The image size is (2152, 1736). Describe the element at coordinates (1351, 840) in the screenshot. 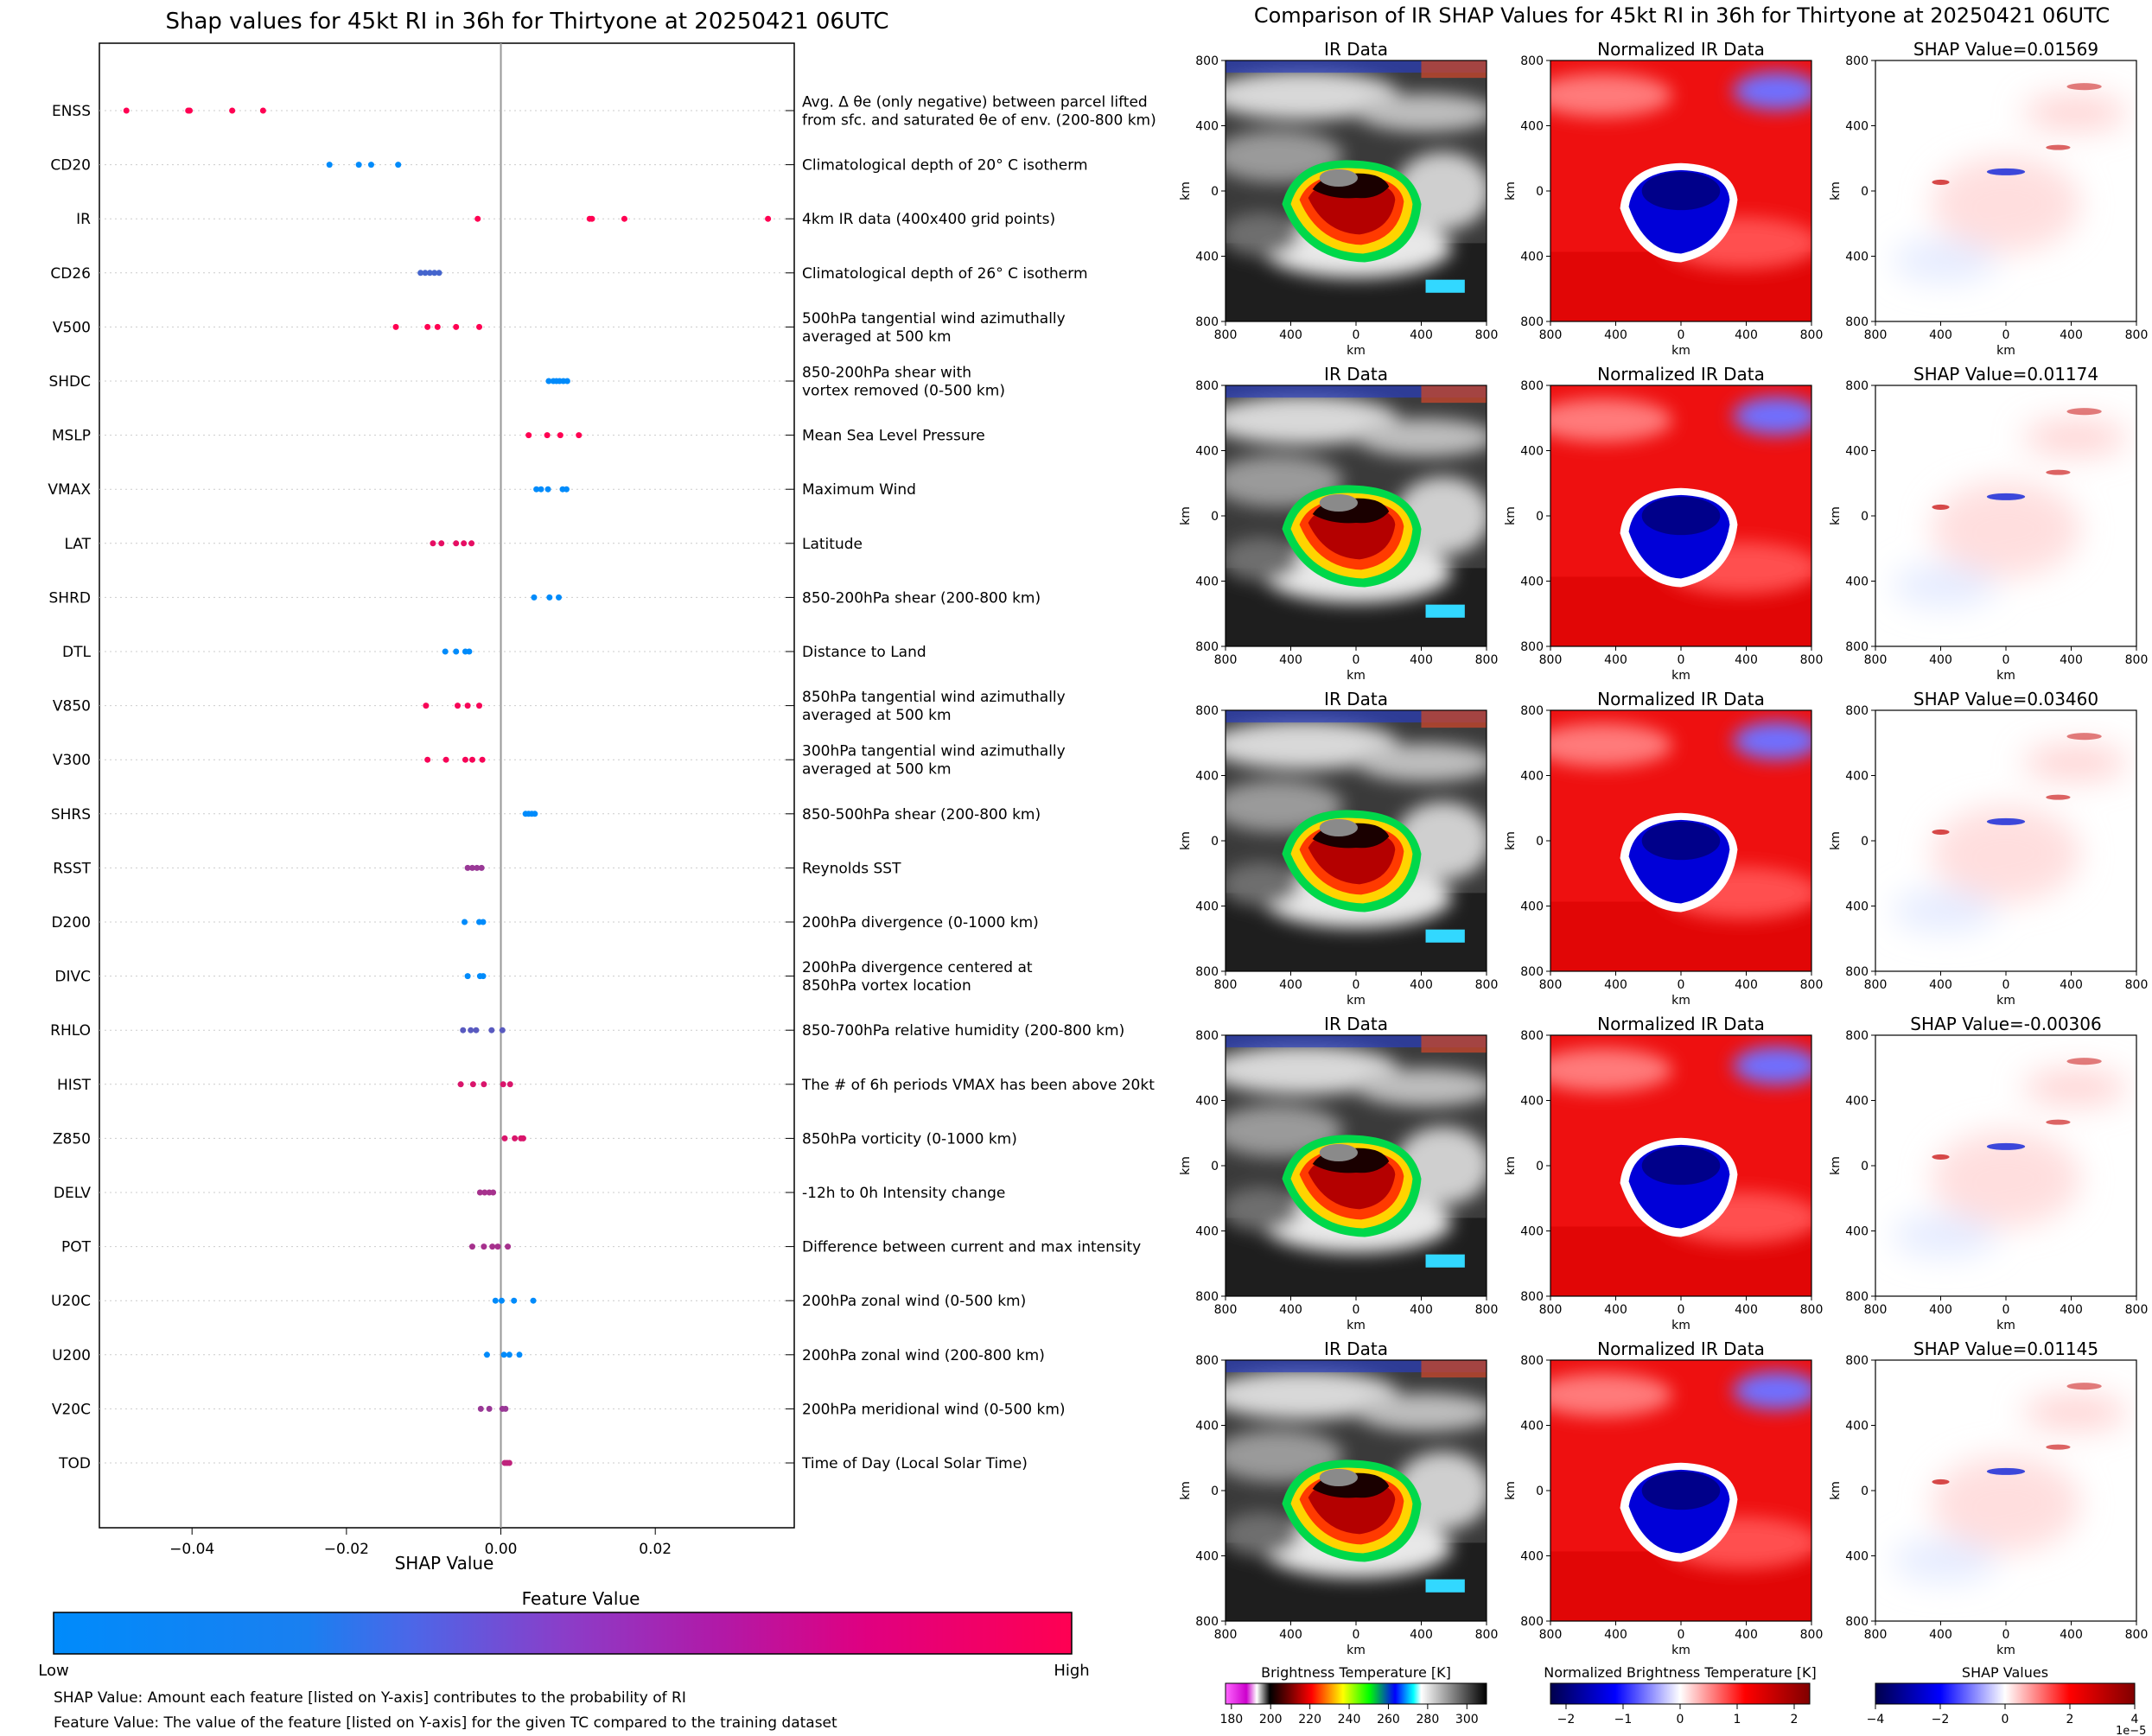

I see `ir-image` at that location.